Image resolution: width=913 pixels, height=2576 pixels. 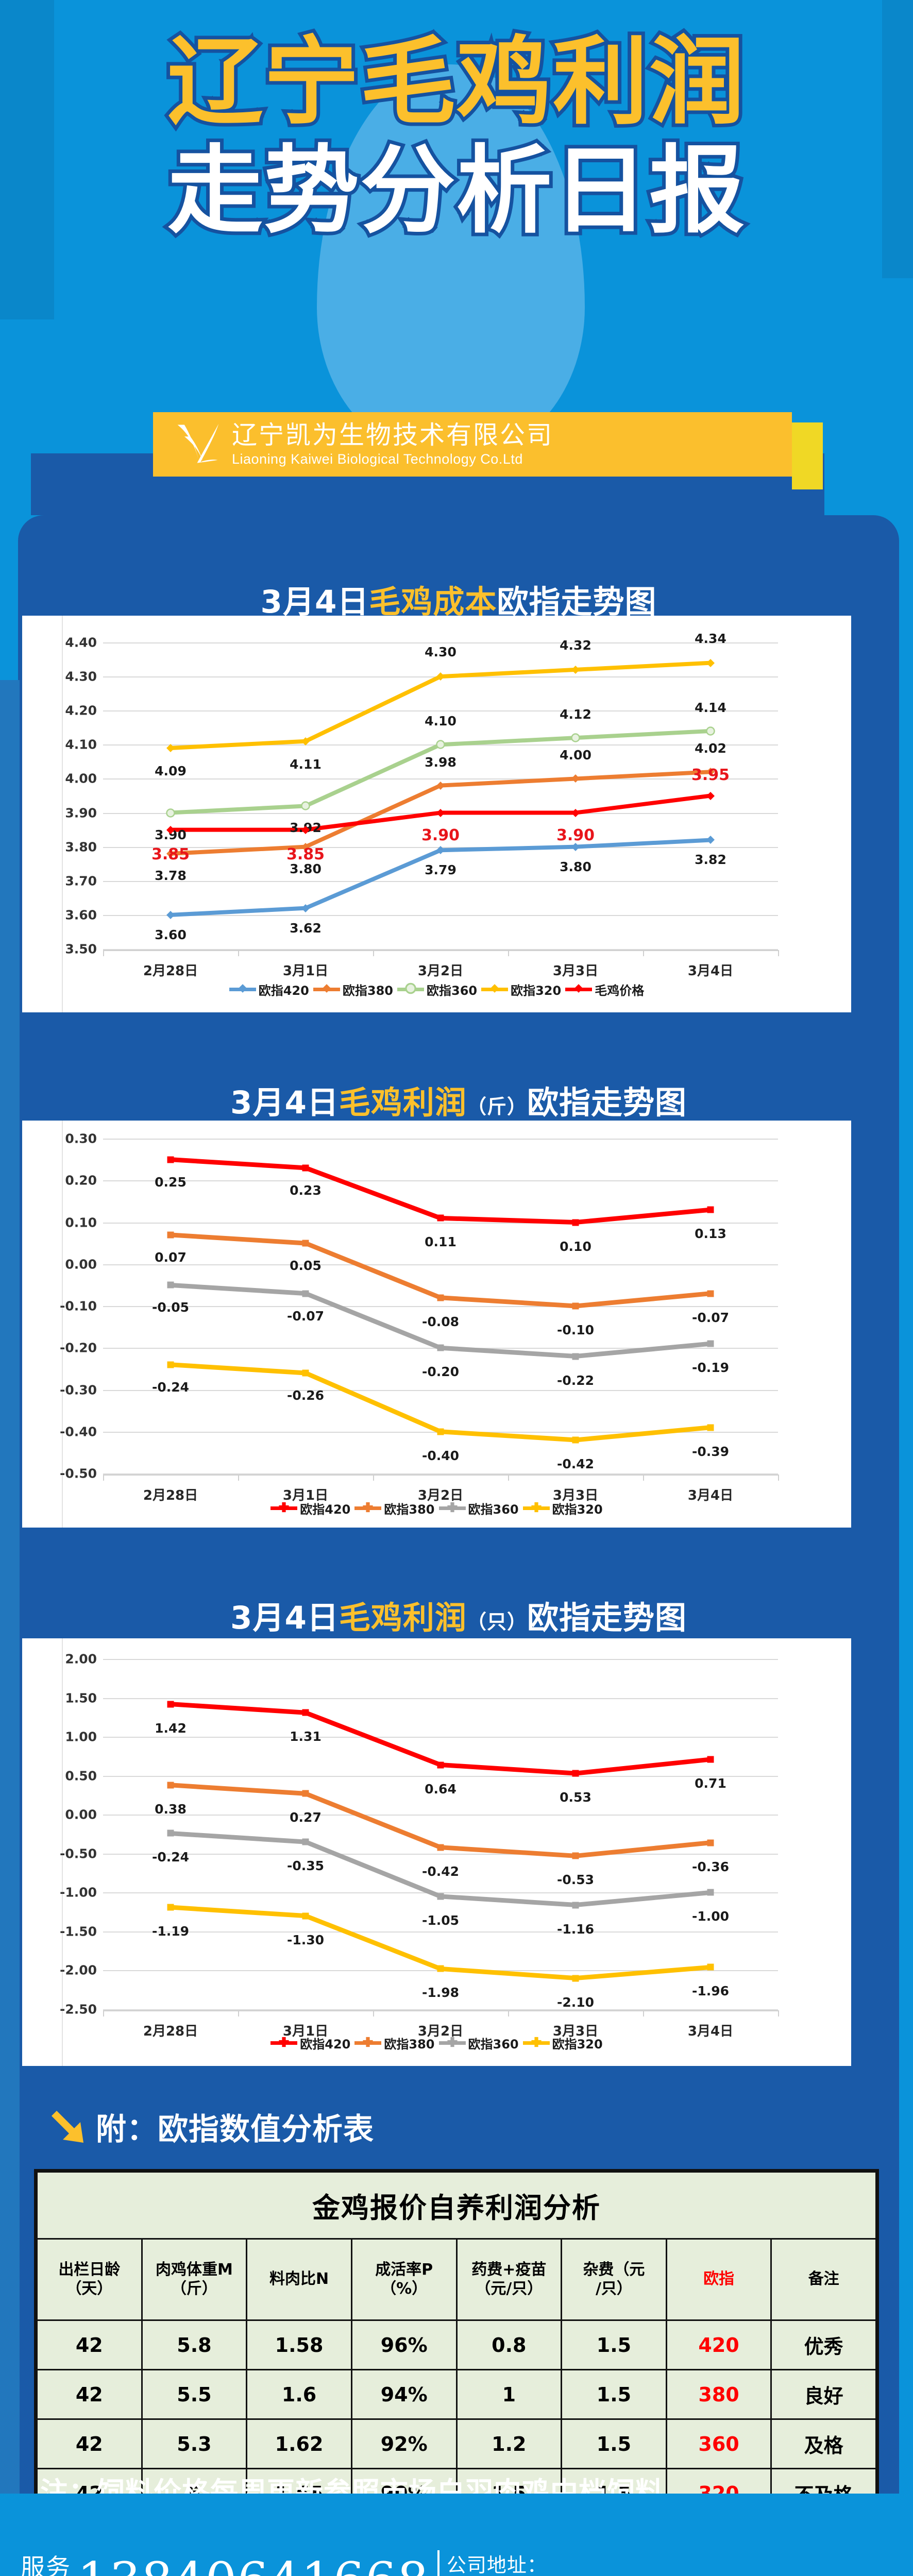 What do you see at coordinates (440, 1475) in the screenshot?
I see `x-axis-line` at bounding box center [440, 1475].